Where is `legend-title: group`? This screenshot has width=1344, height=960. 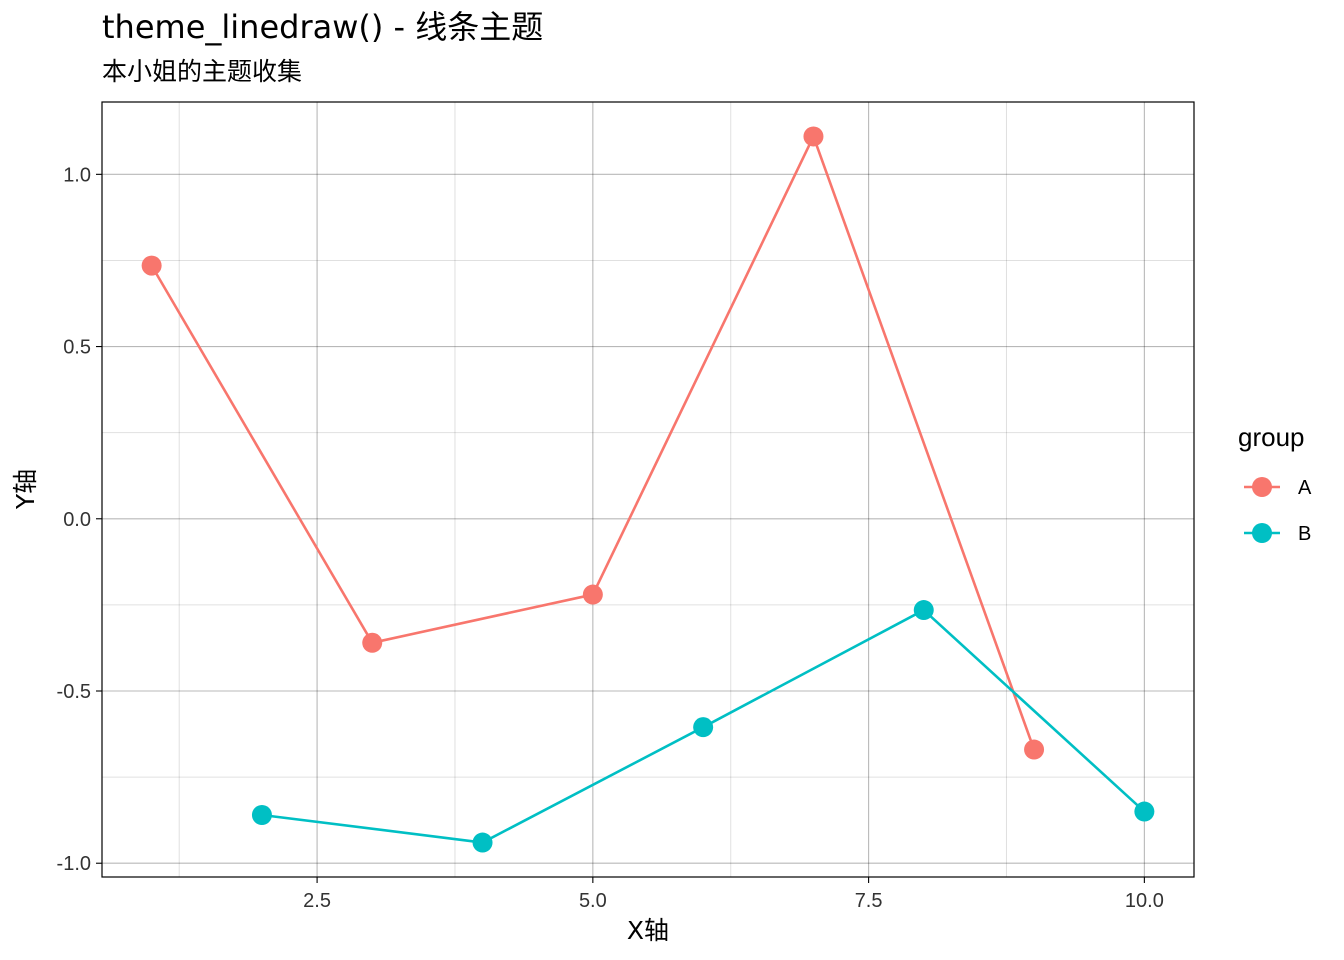 legend-title: group is located at coordinates (1271, 437).